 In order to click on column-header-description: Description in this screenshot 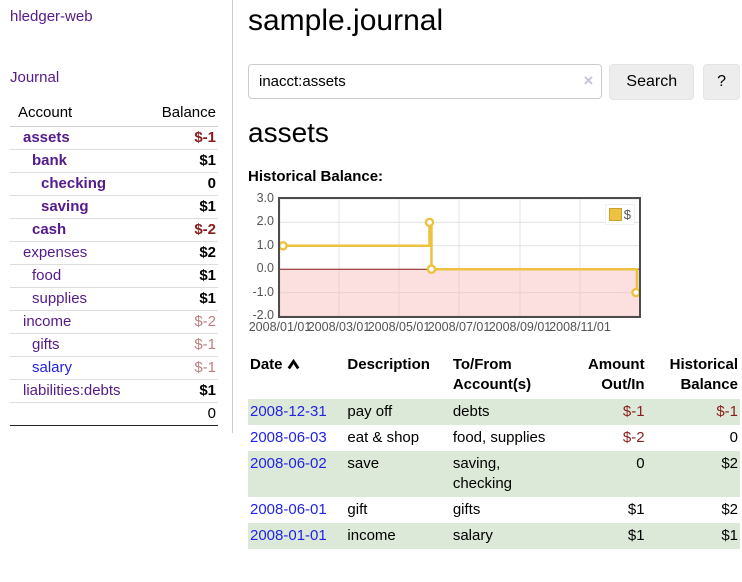, I will do `click(388, 364)`.